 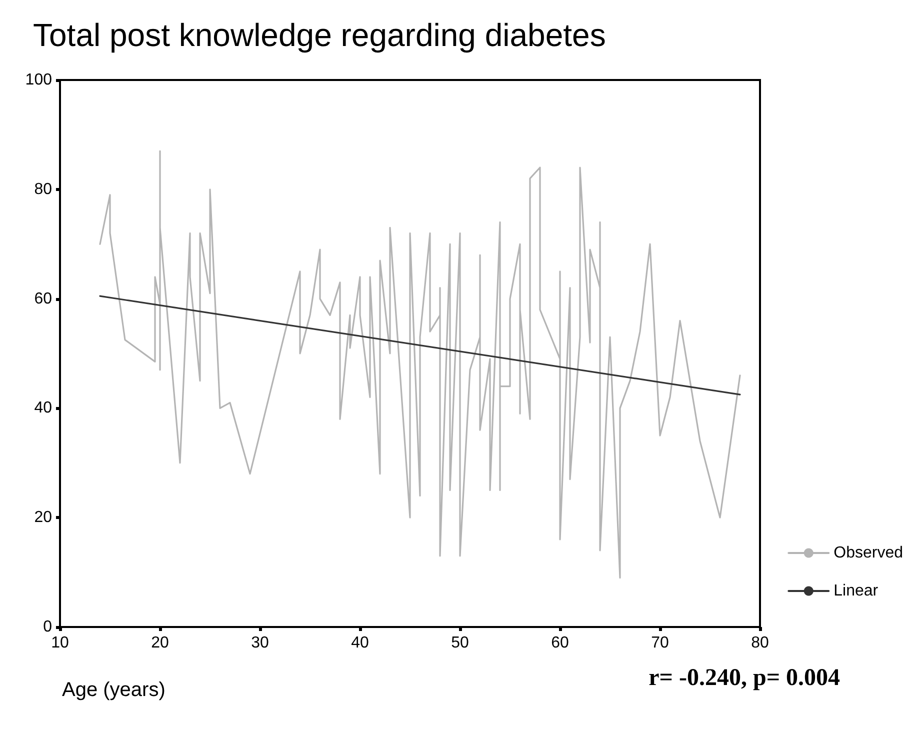 I want to click on legend-label: Observed, so click(x=869, y=553).